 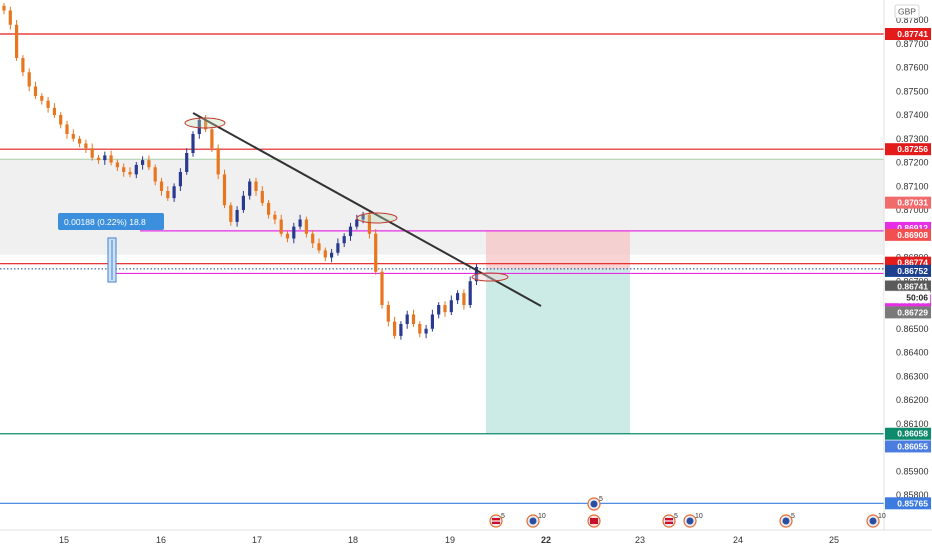 I want to click on price-level-badge-text: 0.86741, so click(x=912, y=287).